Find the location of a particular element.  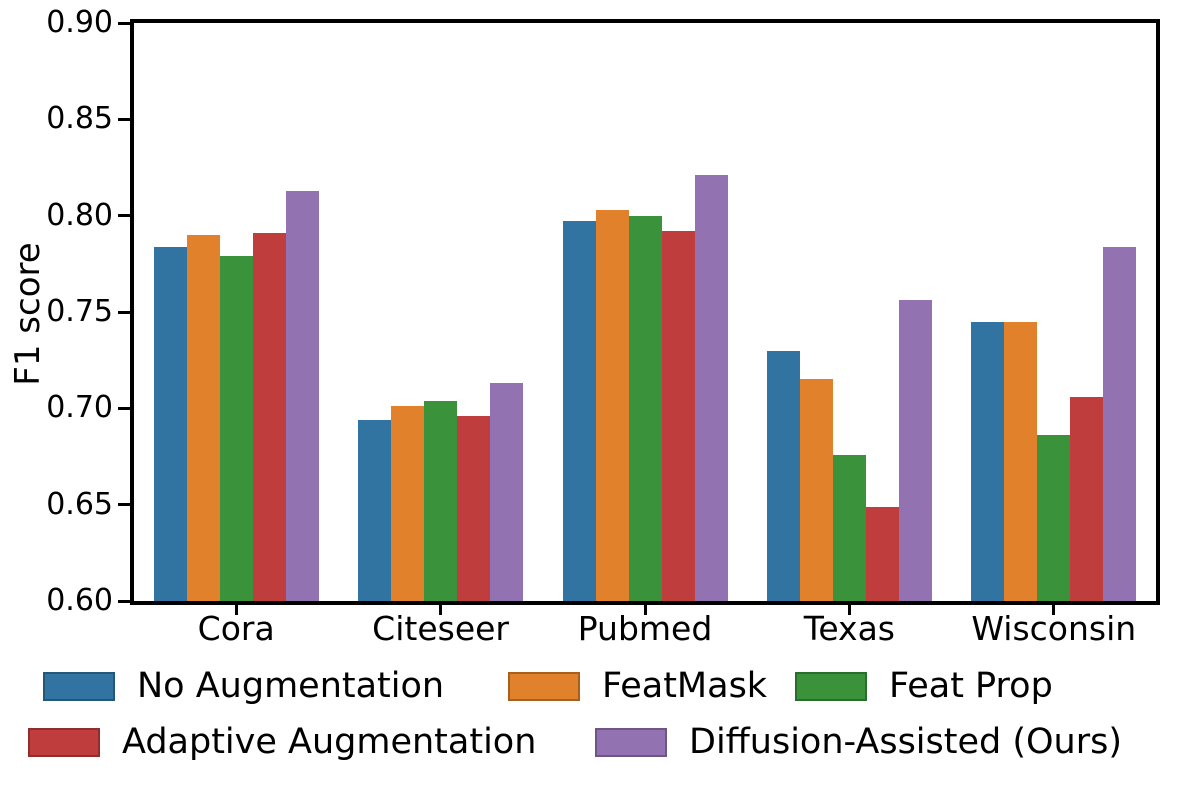

bar-cora-feat-prop is located at coordinates (236, 428).